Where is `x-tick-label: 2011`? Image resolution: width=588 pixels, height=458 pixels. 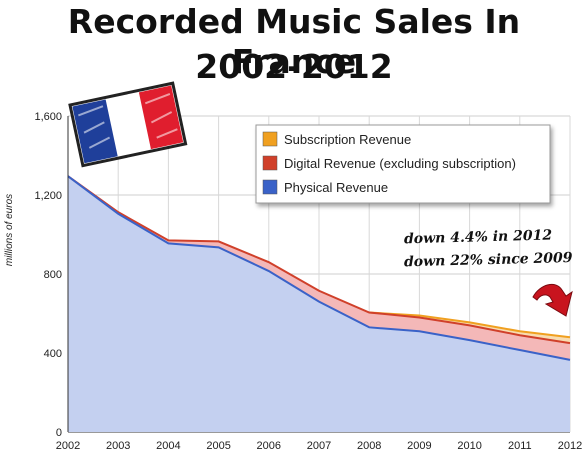 x-tick-label: 2011 is located at coordinates (520, 446).